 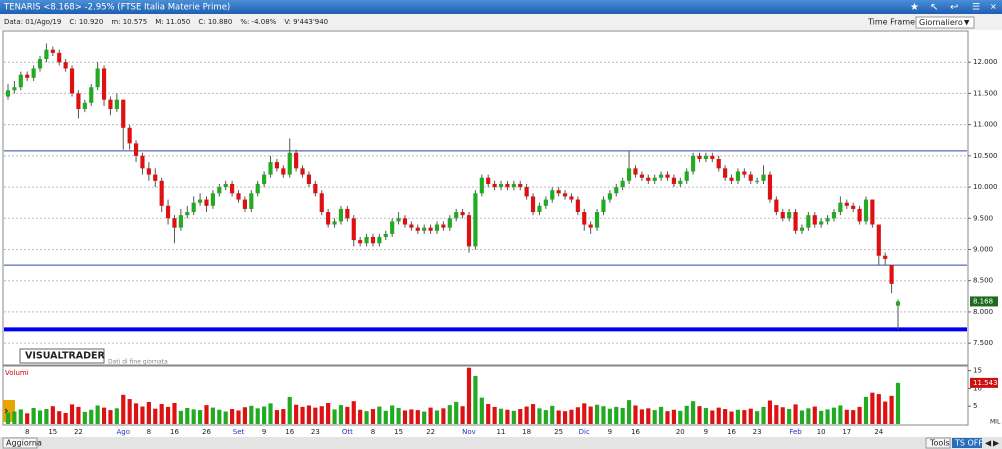 What do you see at coordinates (6, 410) in the screenshot?
I see `expand-arrow: ›` at bounding box center [6, 410].